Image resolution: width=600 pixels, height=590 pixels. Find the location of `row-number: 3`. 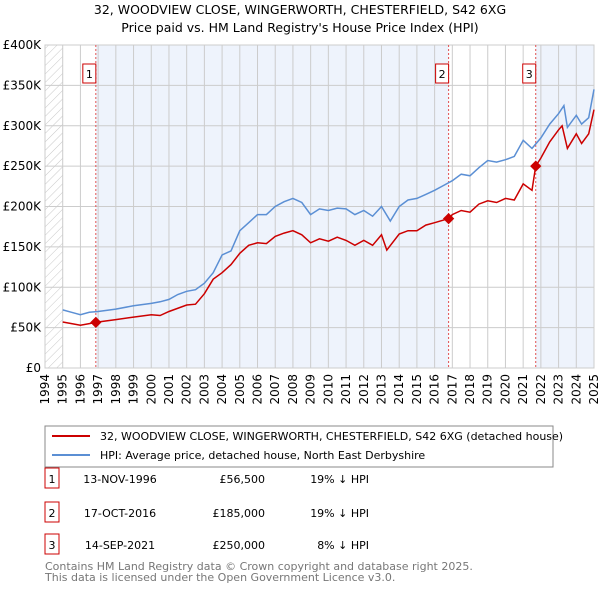

row-number: 3 is located at coordinates (52, 545).